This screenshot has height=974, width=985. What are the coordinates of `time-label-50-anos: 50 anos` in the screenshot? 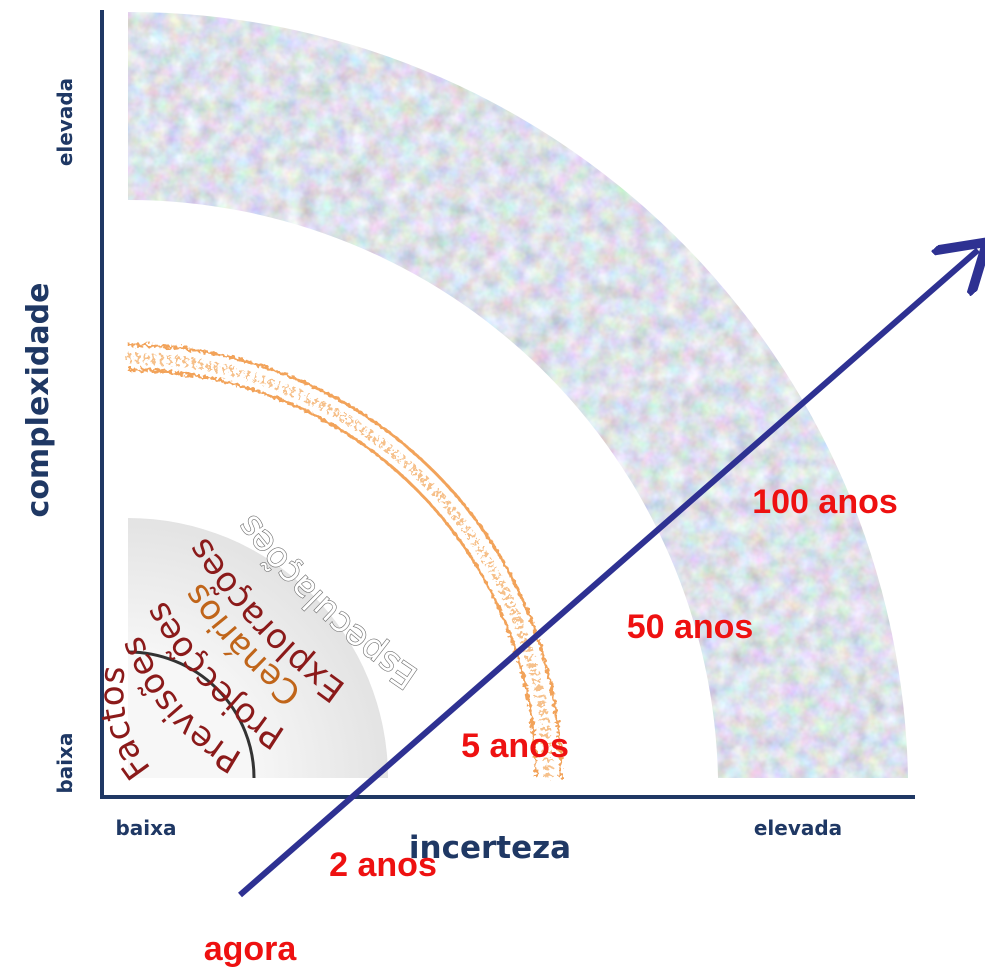 It's located at (690, 627).